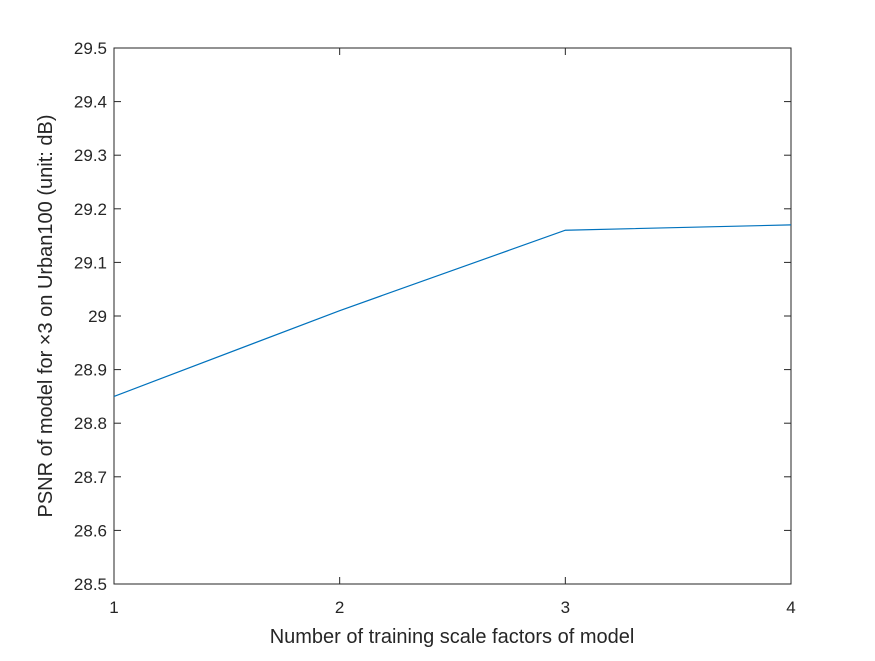 The height and width of the screenshot is (661, 875). Describe the element at coordinates (90, 584) in the screenshot. I see `y-tick-label: 28.5` at that location.